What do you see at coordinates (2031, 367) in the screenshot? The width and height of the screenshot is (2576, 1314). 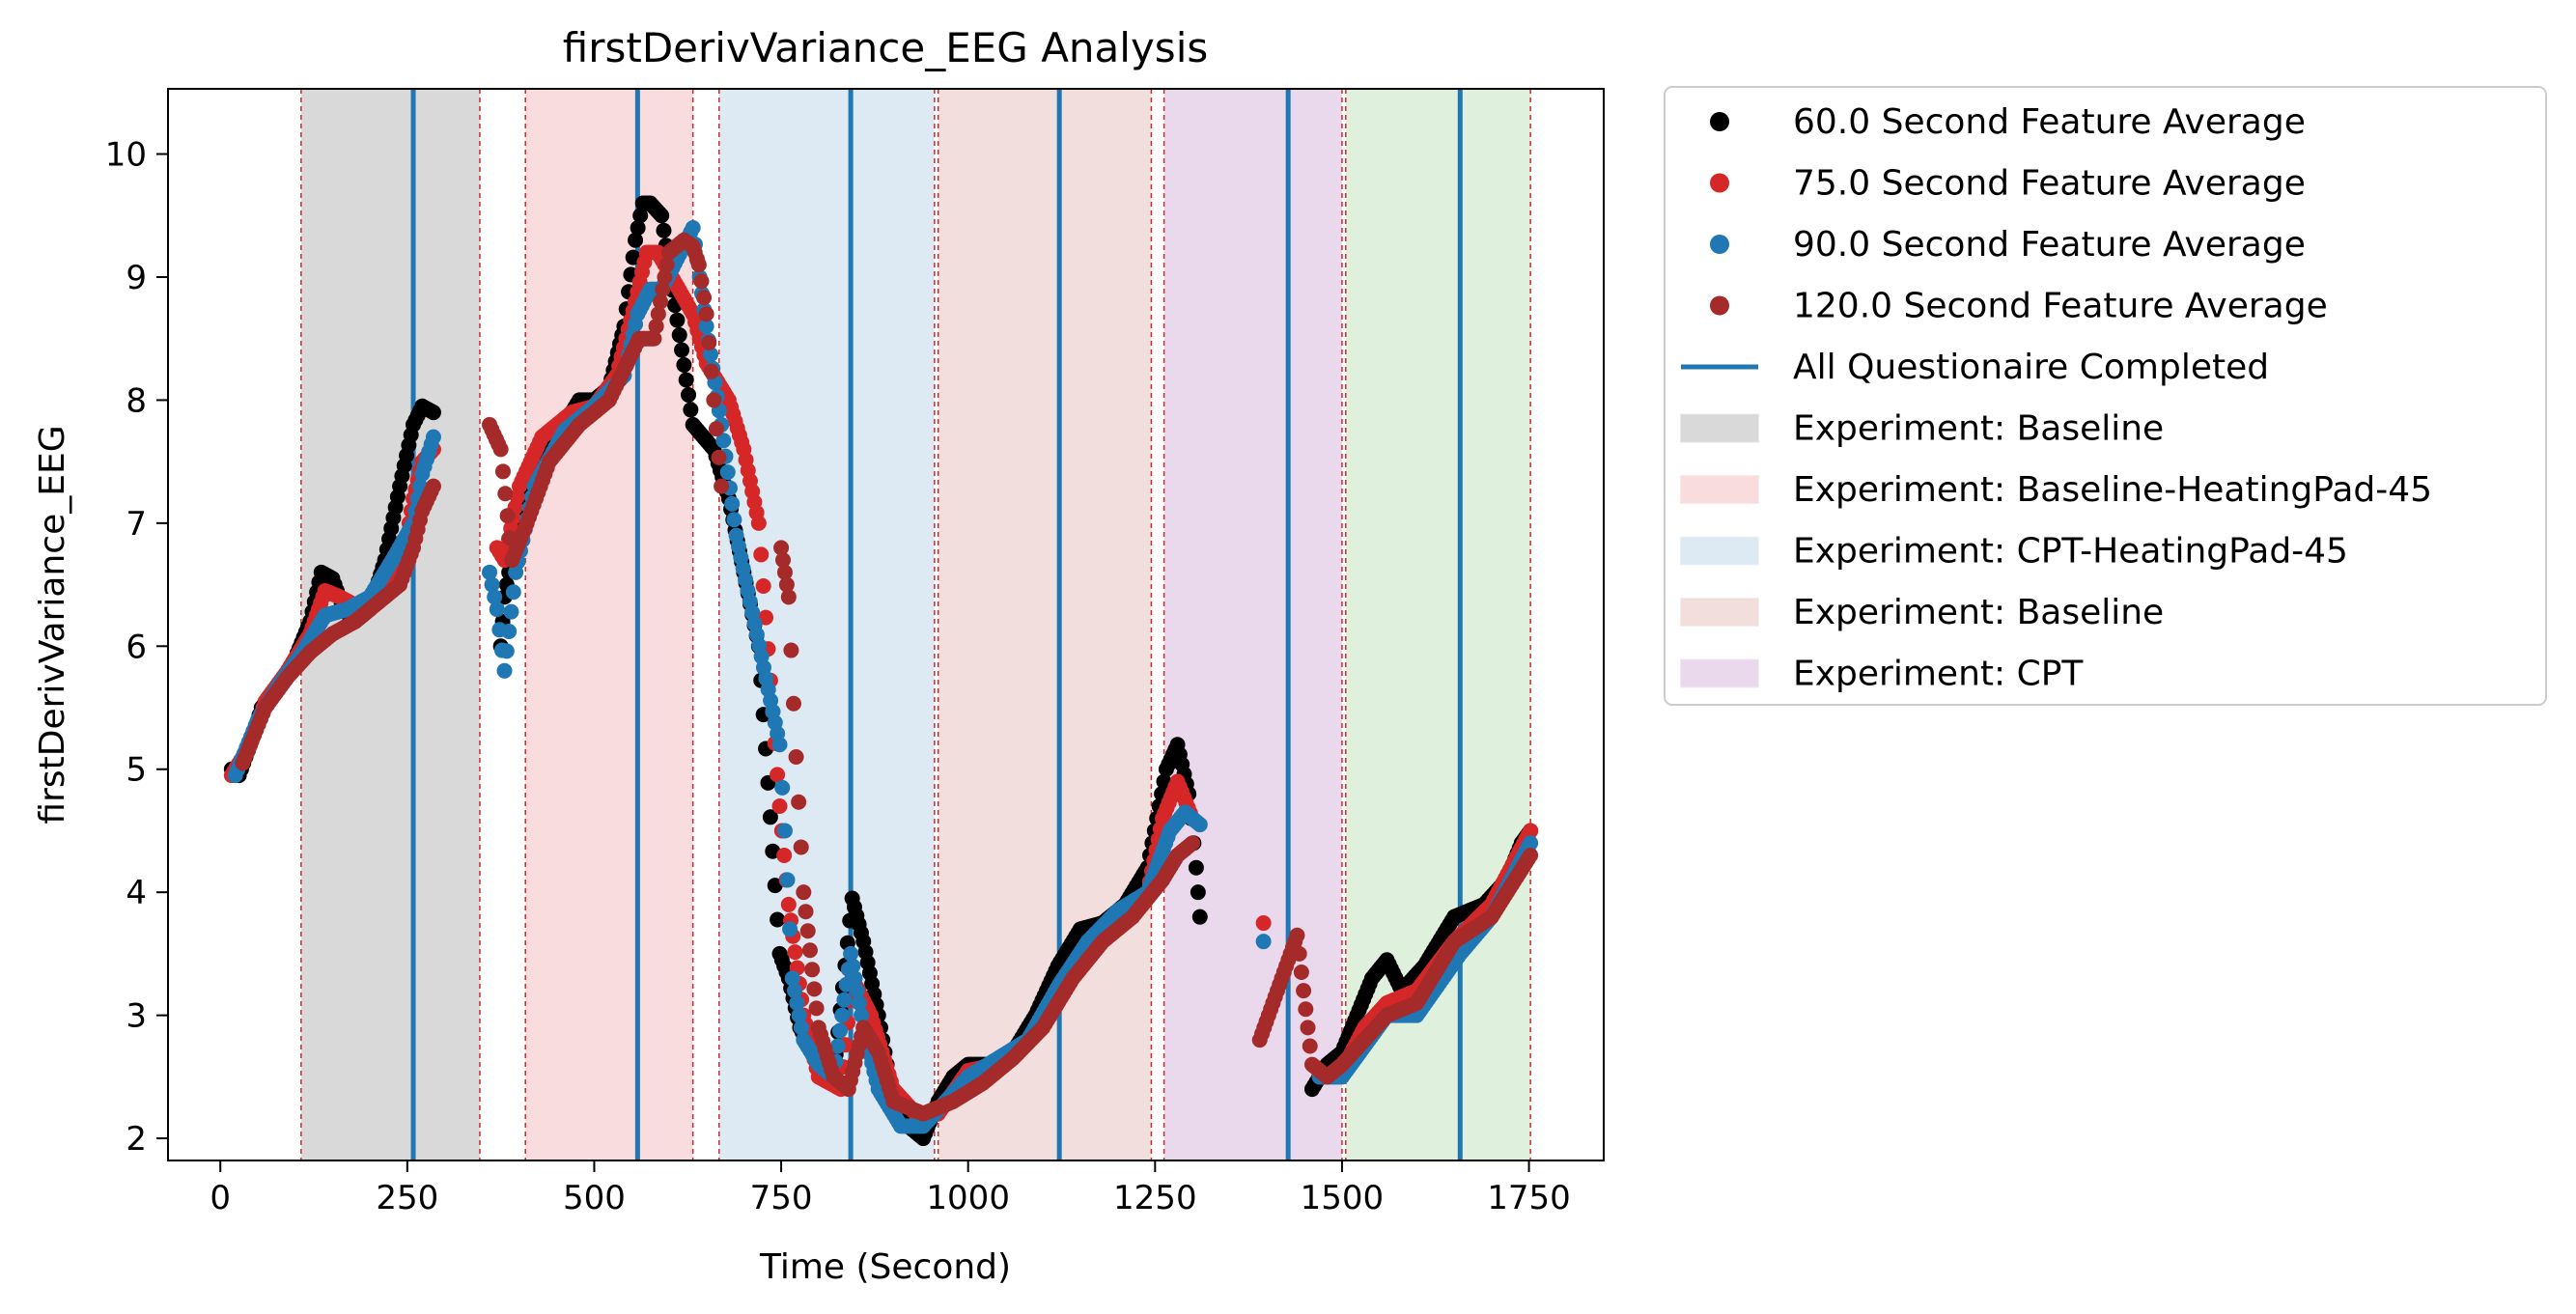 I see `legend-label: All Questionaire Completed` at bounding box center [2031, 367].